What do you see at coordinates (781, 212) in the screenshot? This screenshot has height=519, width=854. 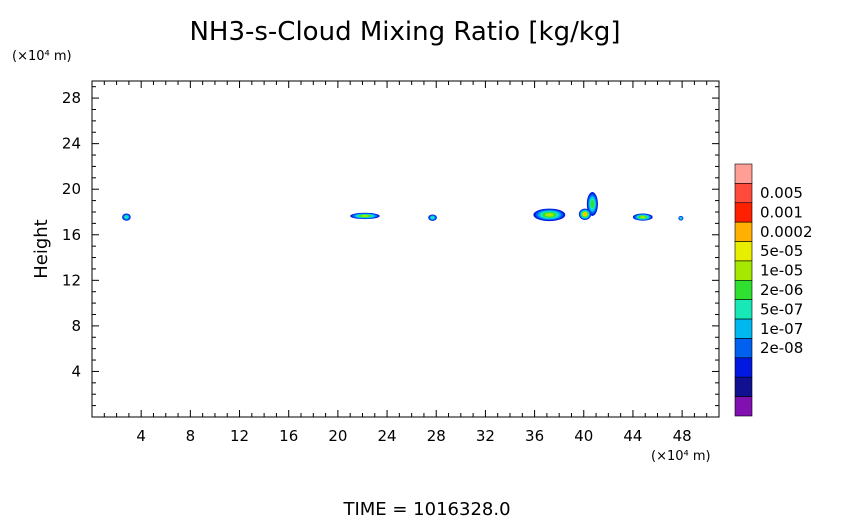 I see `colorbar-label: 0.001` at bounding box center [781, 212].